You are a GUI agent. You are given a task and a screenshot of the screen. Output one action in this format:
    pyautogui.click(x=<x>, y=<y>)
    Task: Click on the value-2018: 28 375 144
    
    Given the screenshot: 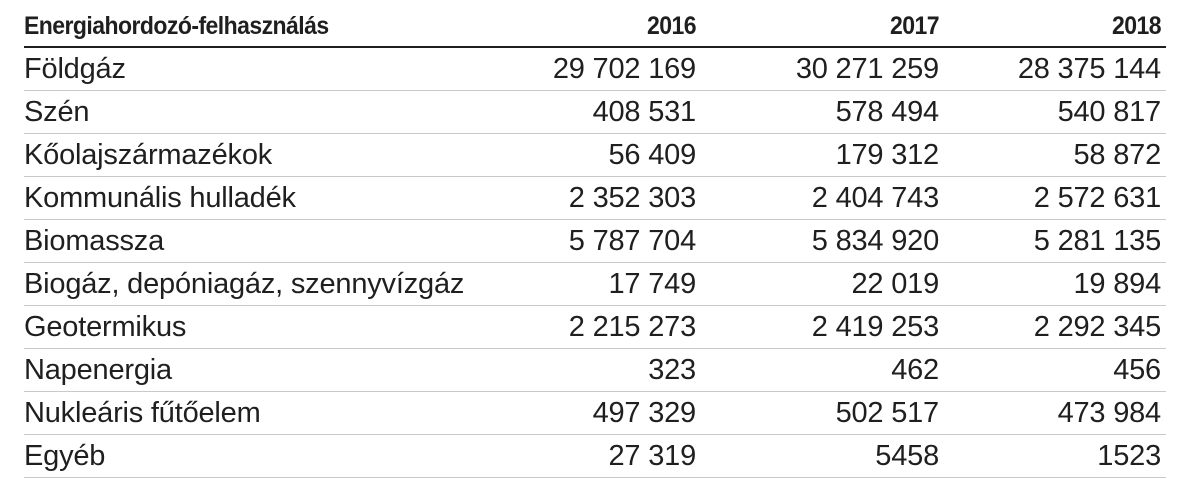 What is the action you would take?
    pyautogui.click(x=1089, y=68)
    